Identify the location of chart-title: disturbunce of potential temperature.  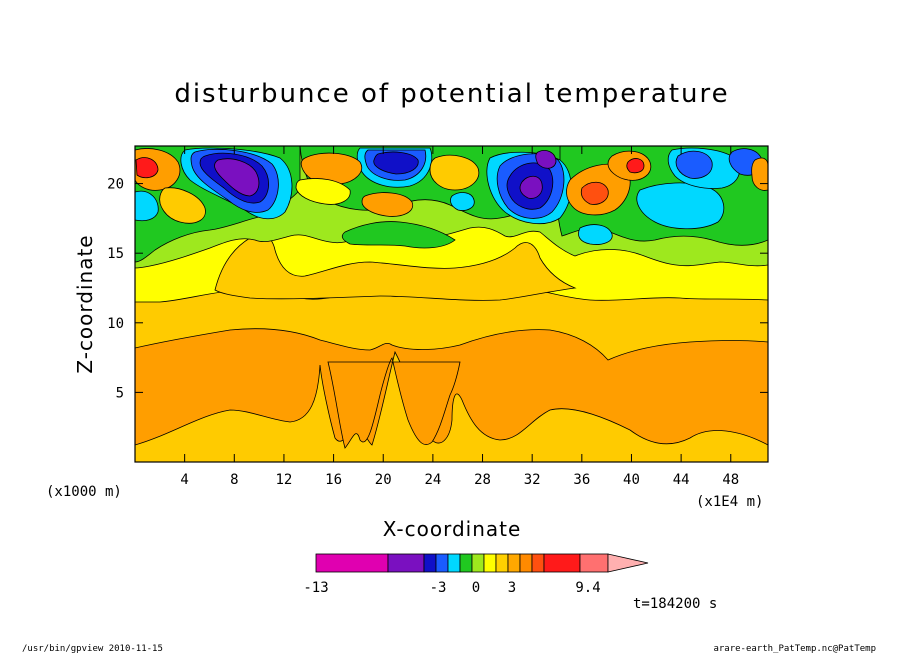
(451, 94).